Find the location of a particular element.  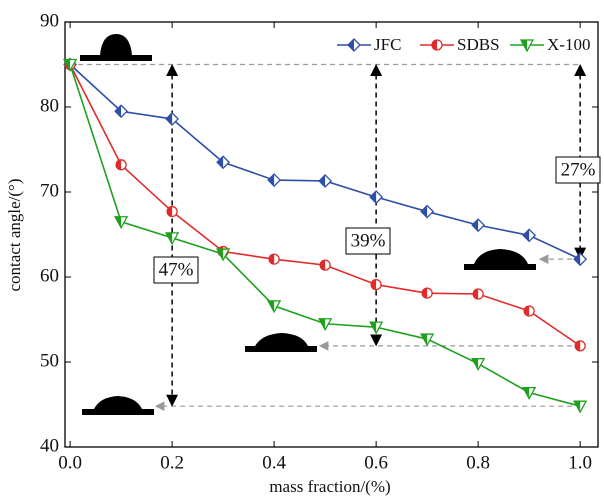

y-tick-label: 50 is located at coordinates (49, 360).